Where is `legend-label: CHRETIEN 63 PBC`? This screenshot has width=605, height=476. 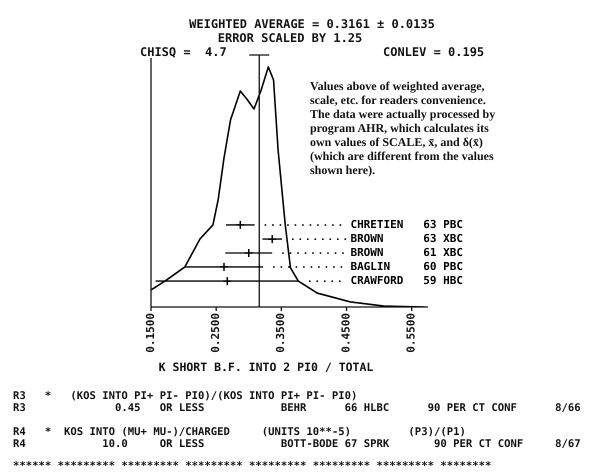
legend-label: CHRETIEN 63 PBC is located at coordinates (407, 224).